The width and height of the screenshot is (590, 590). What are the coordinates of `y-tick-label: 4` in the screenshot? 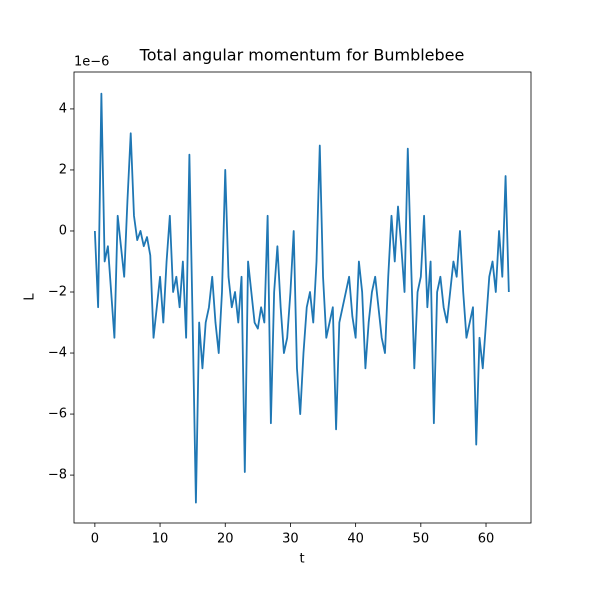 It's located at (63, 108).